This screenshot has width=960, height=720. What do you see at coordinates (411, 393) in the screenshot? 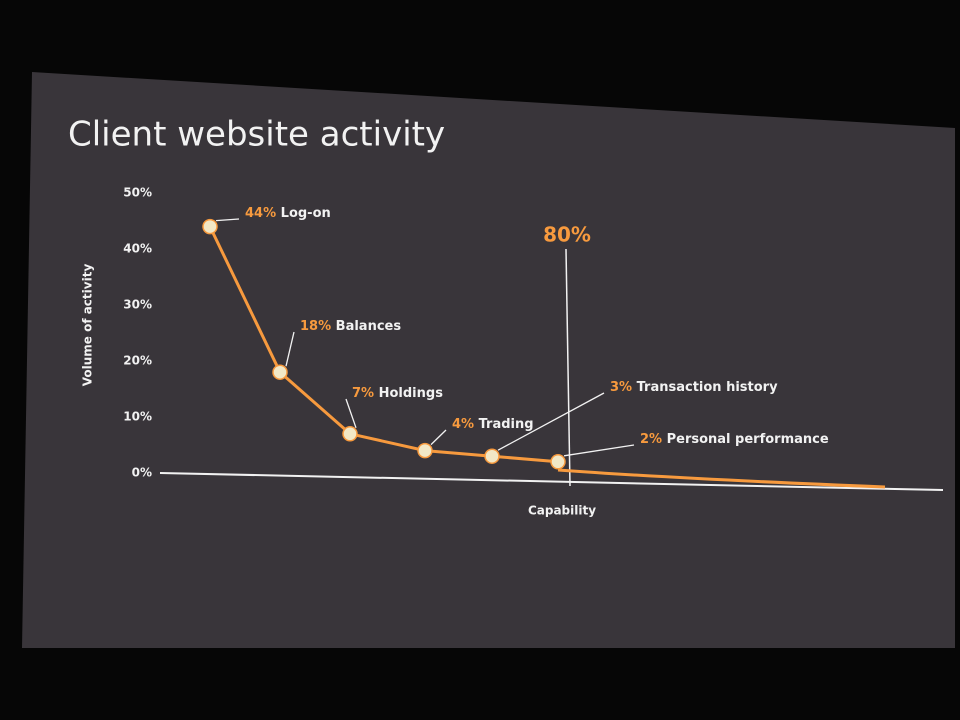
I see `category-label: Holdings` at bounding box center [411, 393].